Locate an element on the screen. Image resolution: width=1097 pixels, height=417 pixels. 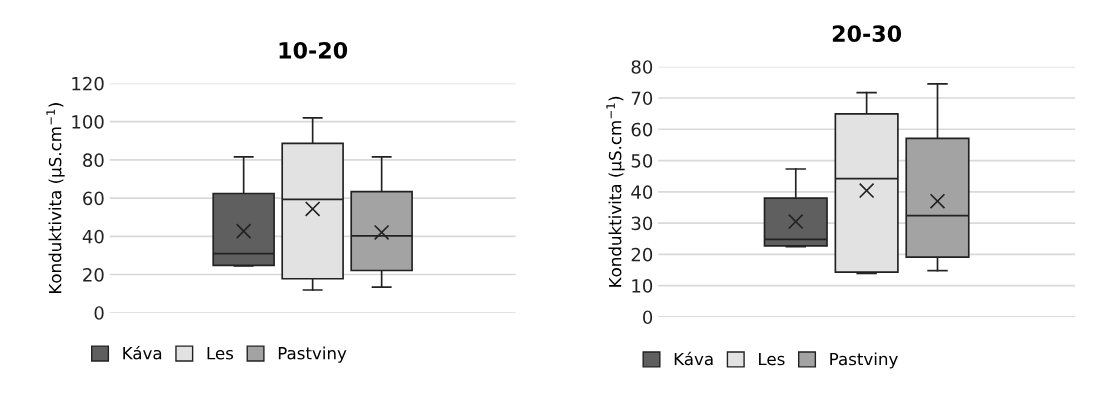
chart-title: 20-30 is located at coordinates (867, 34).